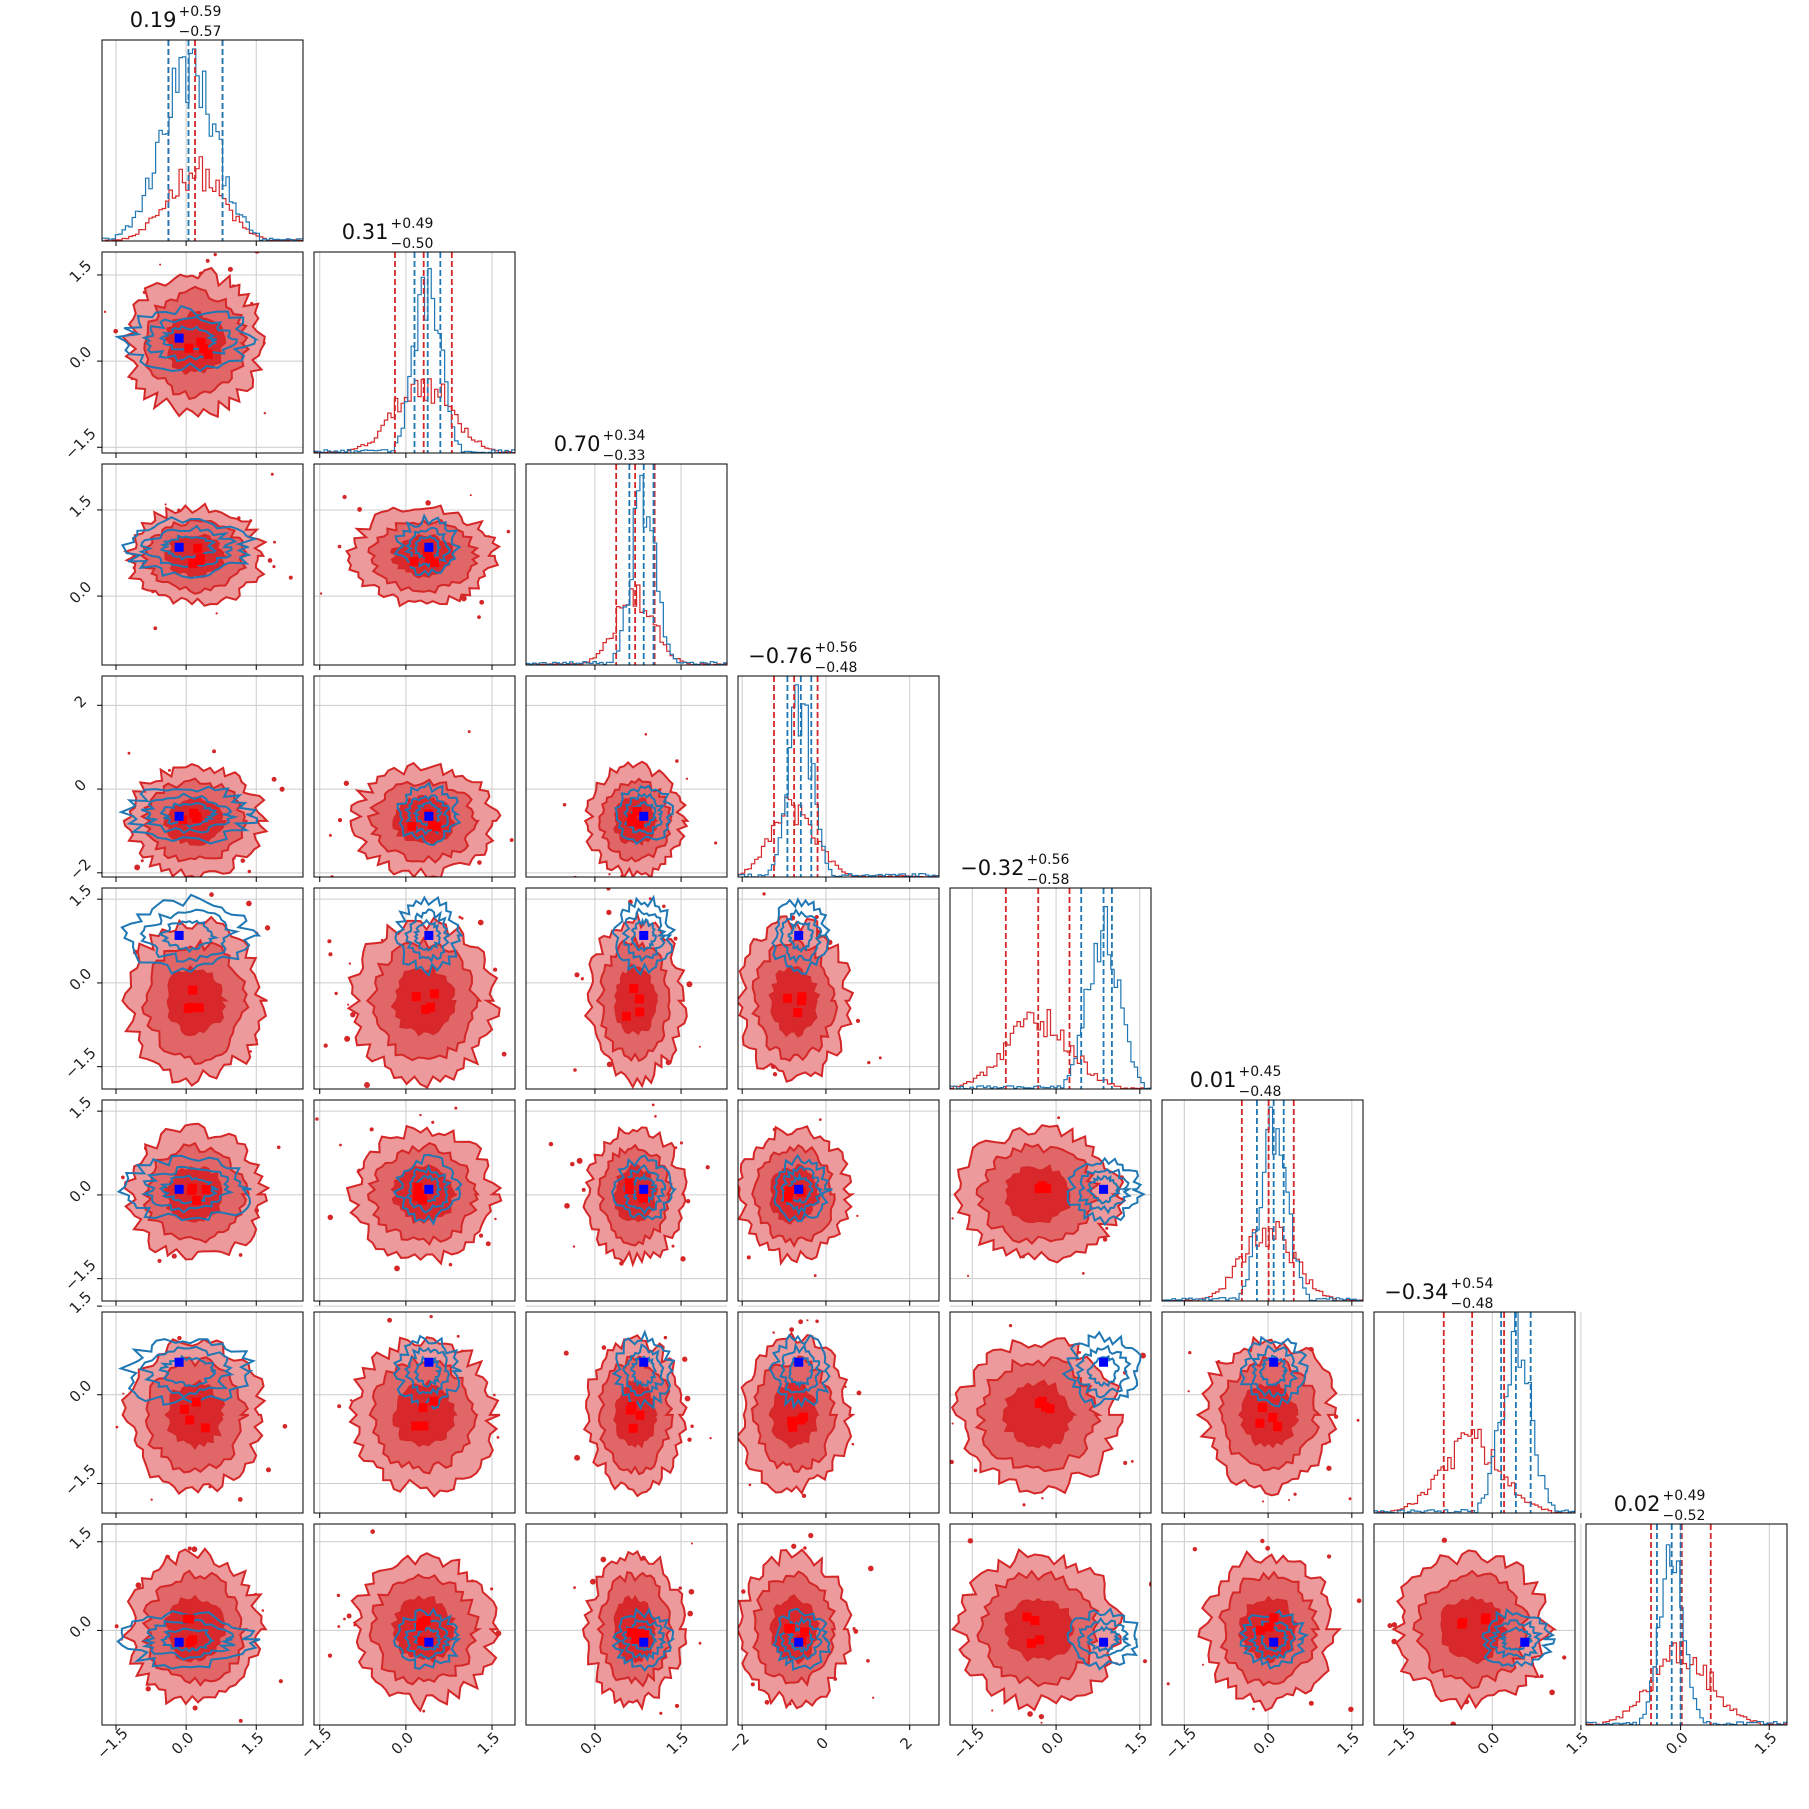 The image size is (1809, 1809). Describe the element at coordinates (836, 648) in the screenshot. I see `param-plus-error: +0.56` at that location.